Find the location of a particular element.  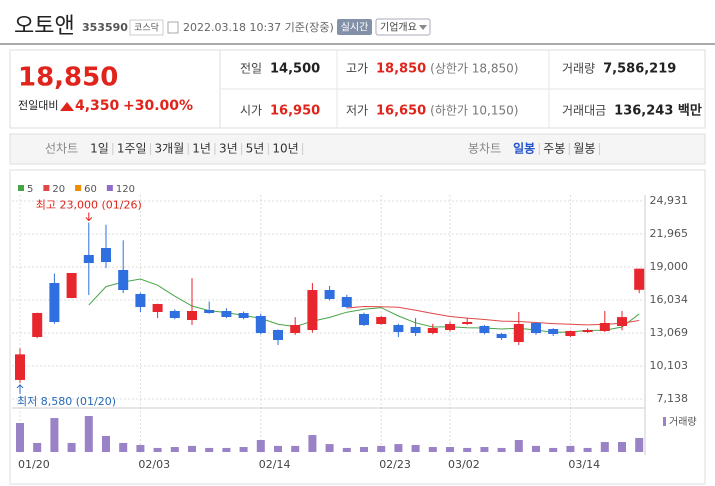

y-tick-label: 24,931 is located at coordinates (669, 200).